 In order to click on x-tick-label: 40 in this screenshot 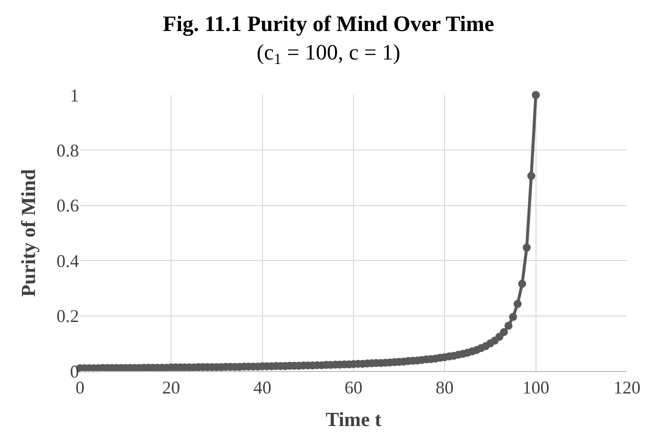, I will do `click(262, 388)`.